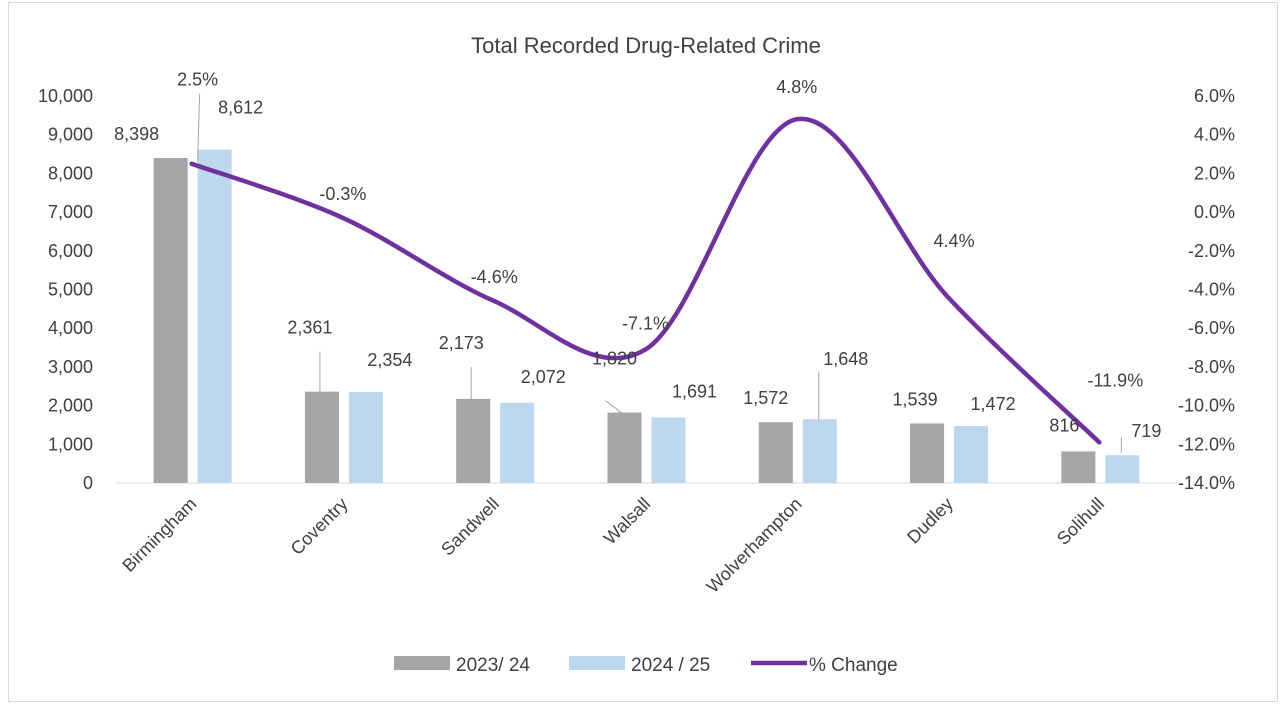  Describe the element at coordinates (993, 404) in the screenshot. I see `bar-2024-25-label: 1,472` at that location.